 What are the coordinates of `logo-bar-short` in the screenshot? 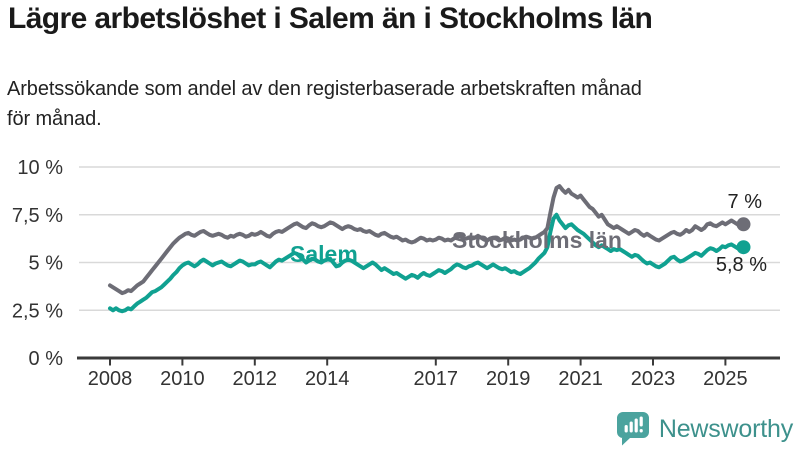 It's located at (626, 429).